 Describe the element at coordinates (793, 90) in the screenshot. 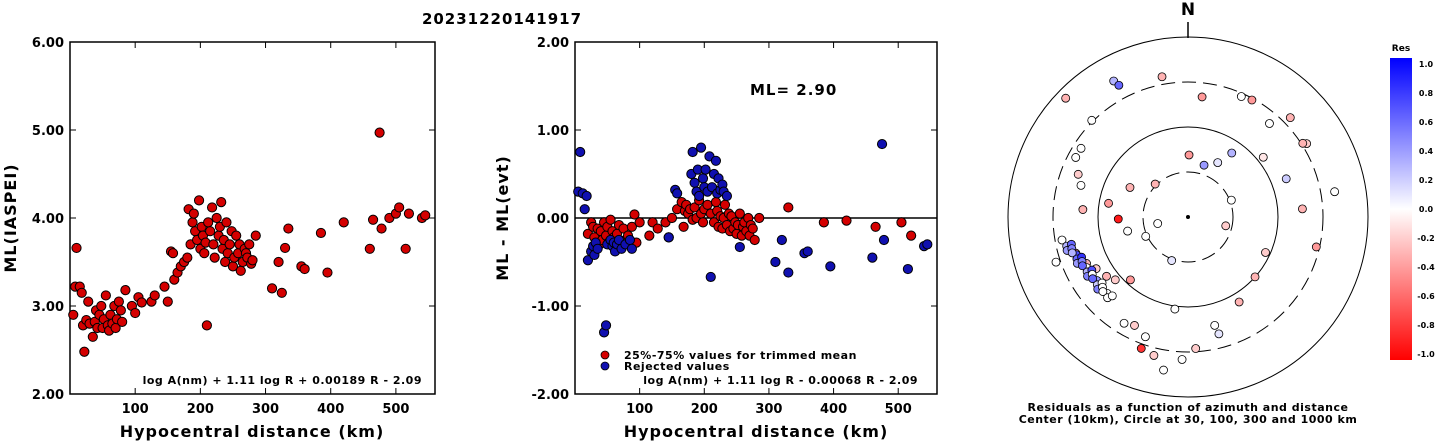

I see `panel2-ml-label: ML= 2.90` at that location.